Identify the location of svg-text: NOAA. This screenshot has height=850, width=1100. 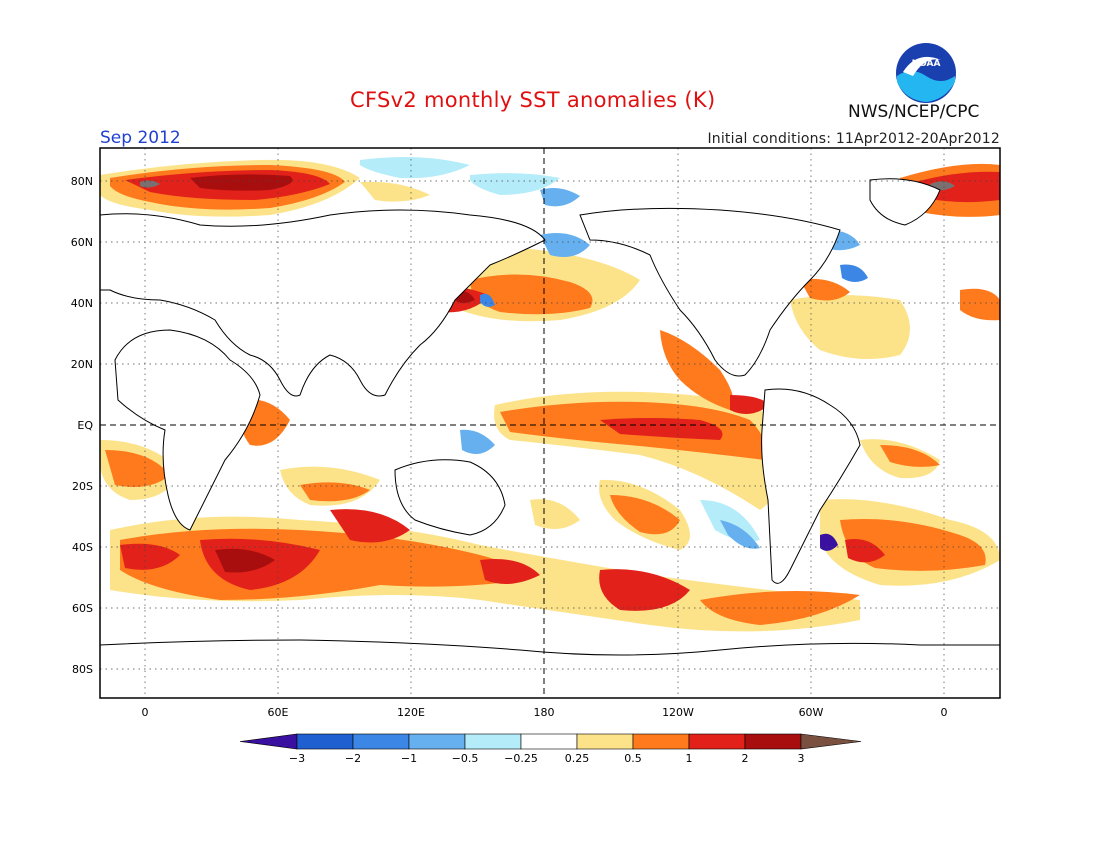
(926, 64).